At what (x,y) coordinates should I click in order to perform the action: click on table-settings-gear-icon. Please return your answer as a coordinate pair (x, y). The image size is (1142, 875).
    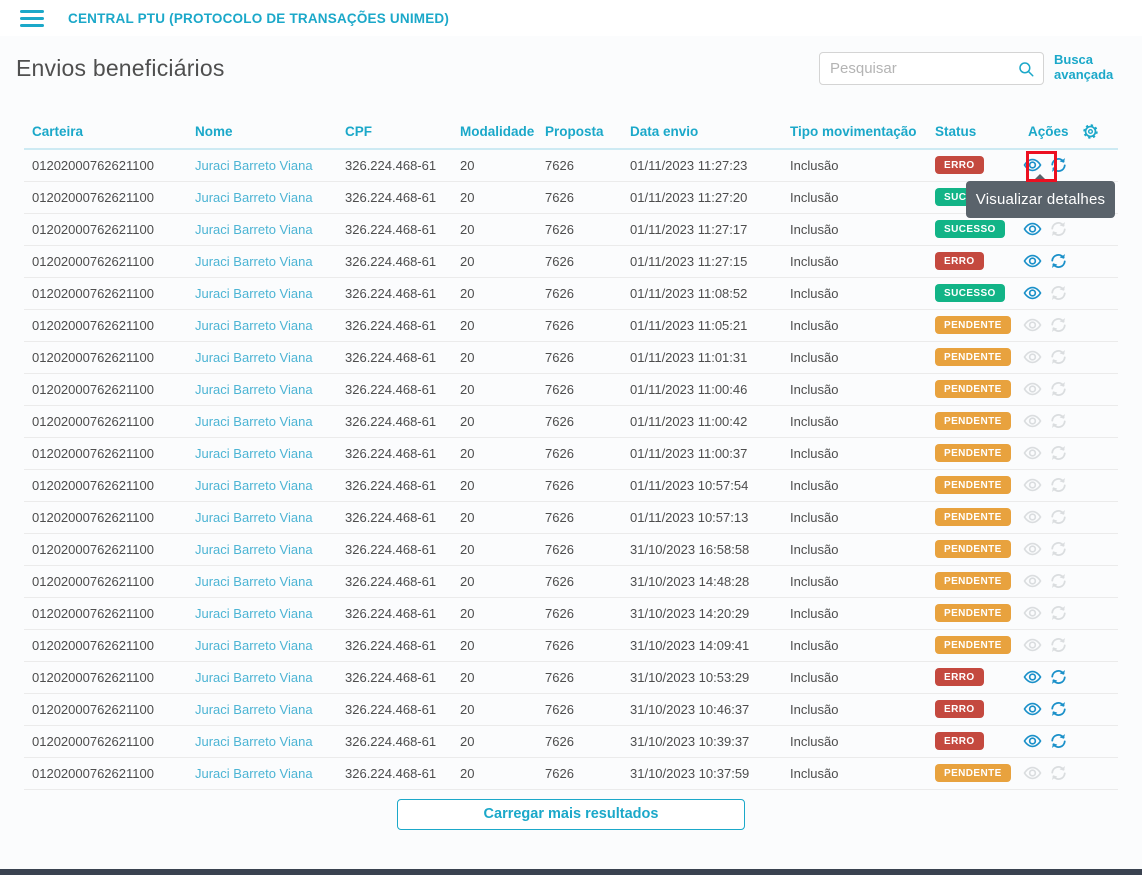
    Looking at the image, I should click on (1090, 131).